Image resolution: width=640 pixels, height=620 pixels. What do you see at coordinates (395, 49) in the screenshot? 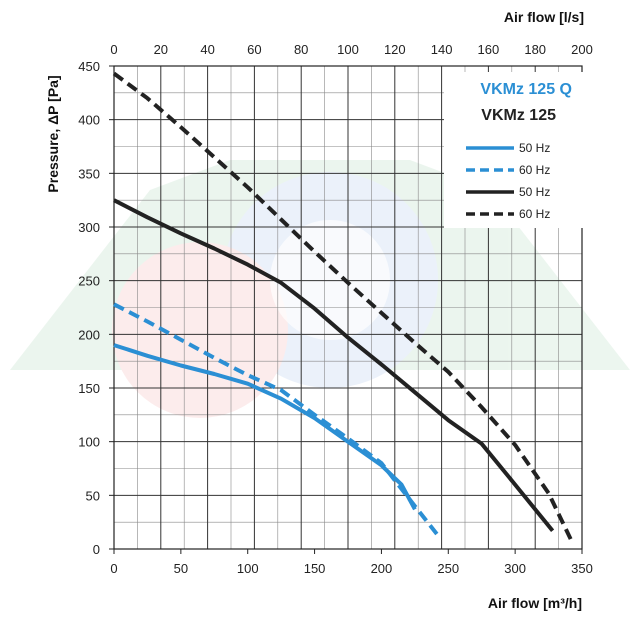
I see `x2-tick-label: 120` at bounding box center [395, 49].